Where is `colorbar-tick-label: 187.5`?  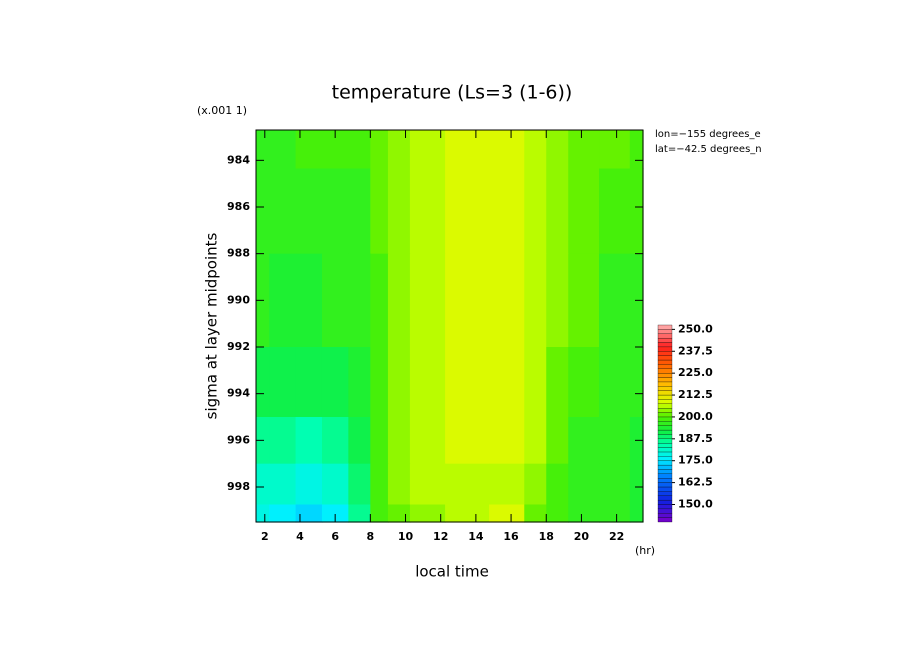
colorbar-tick-label: 187.5 is located at coordinates (695, 438).